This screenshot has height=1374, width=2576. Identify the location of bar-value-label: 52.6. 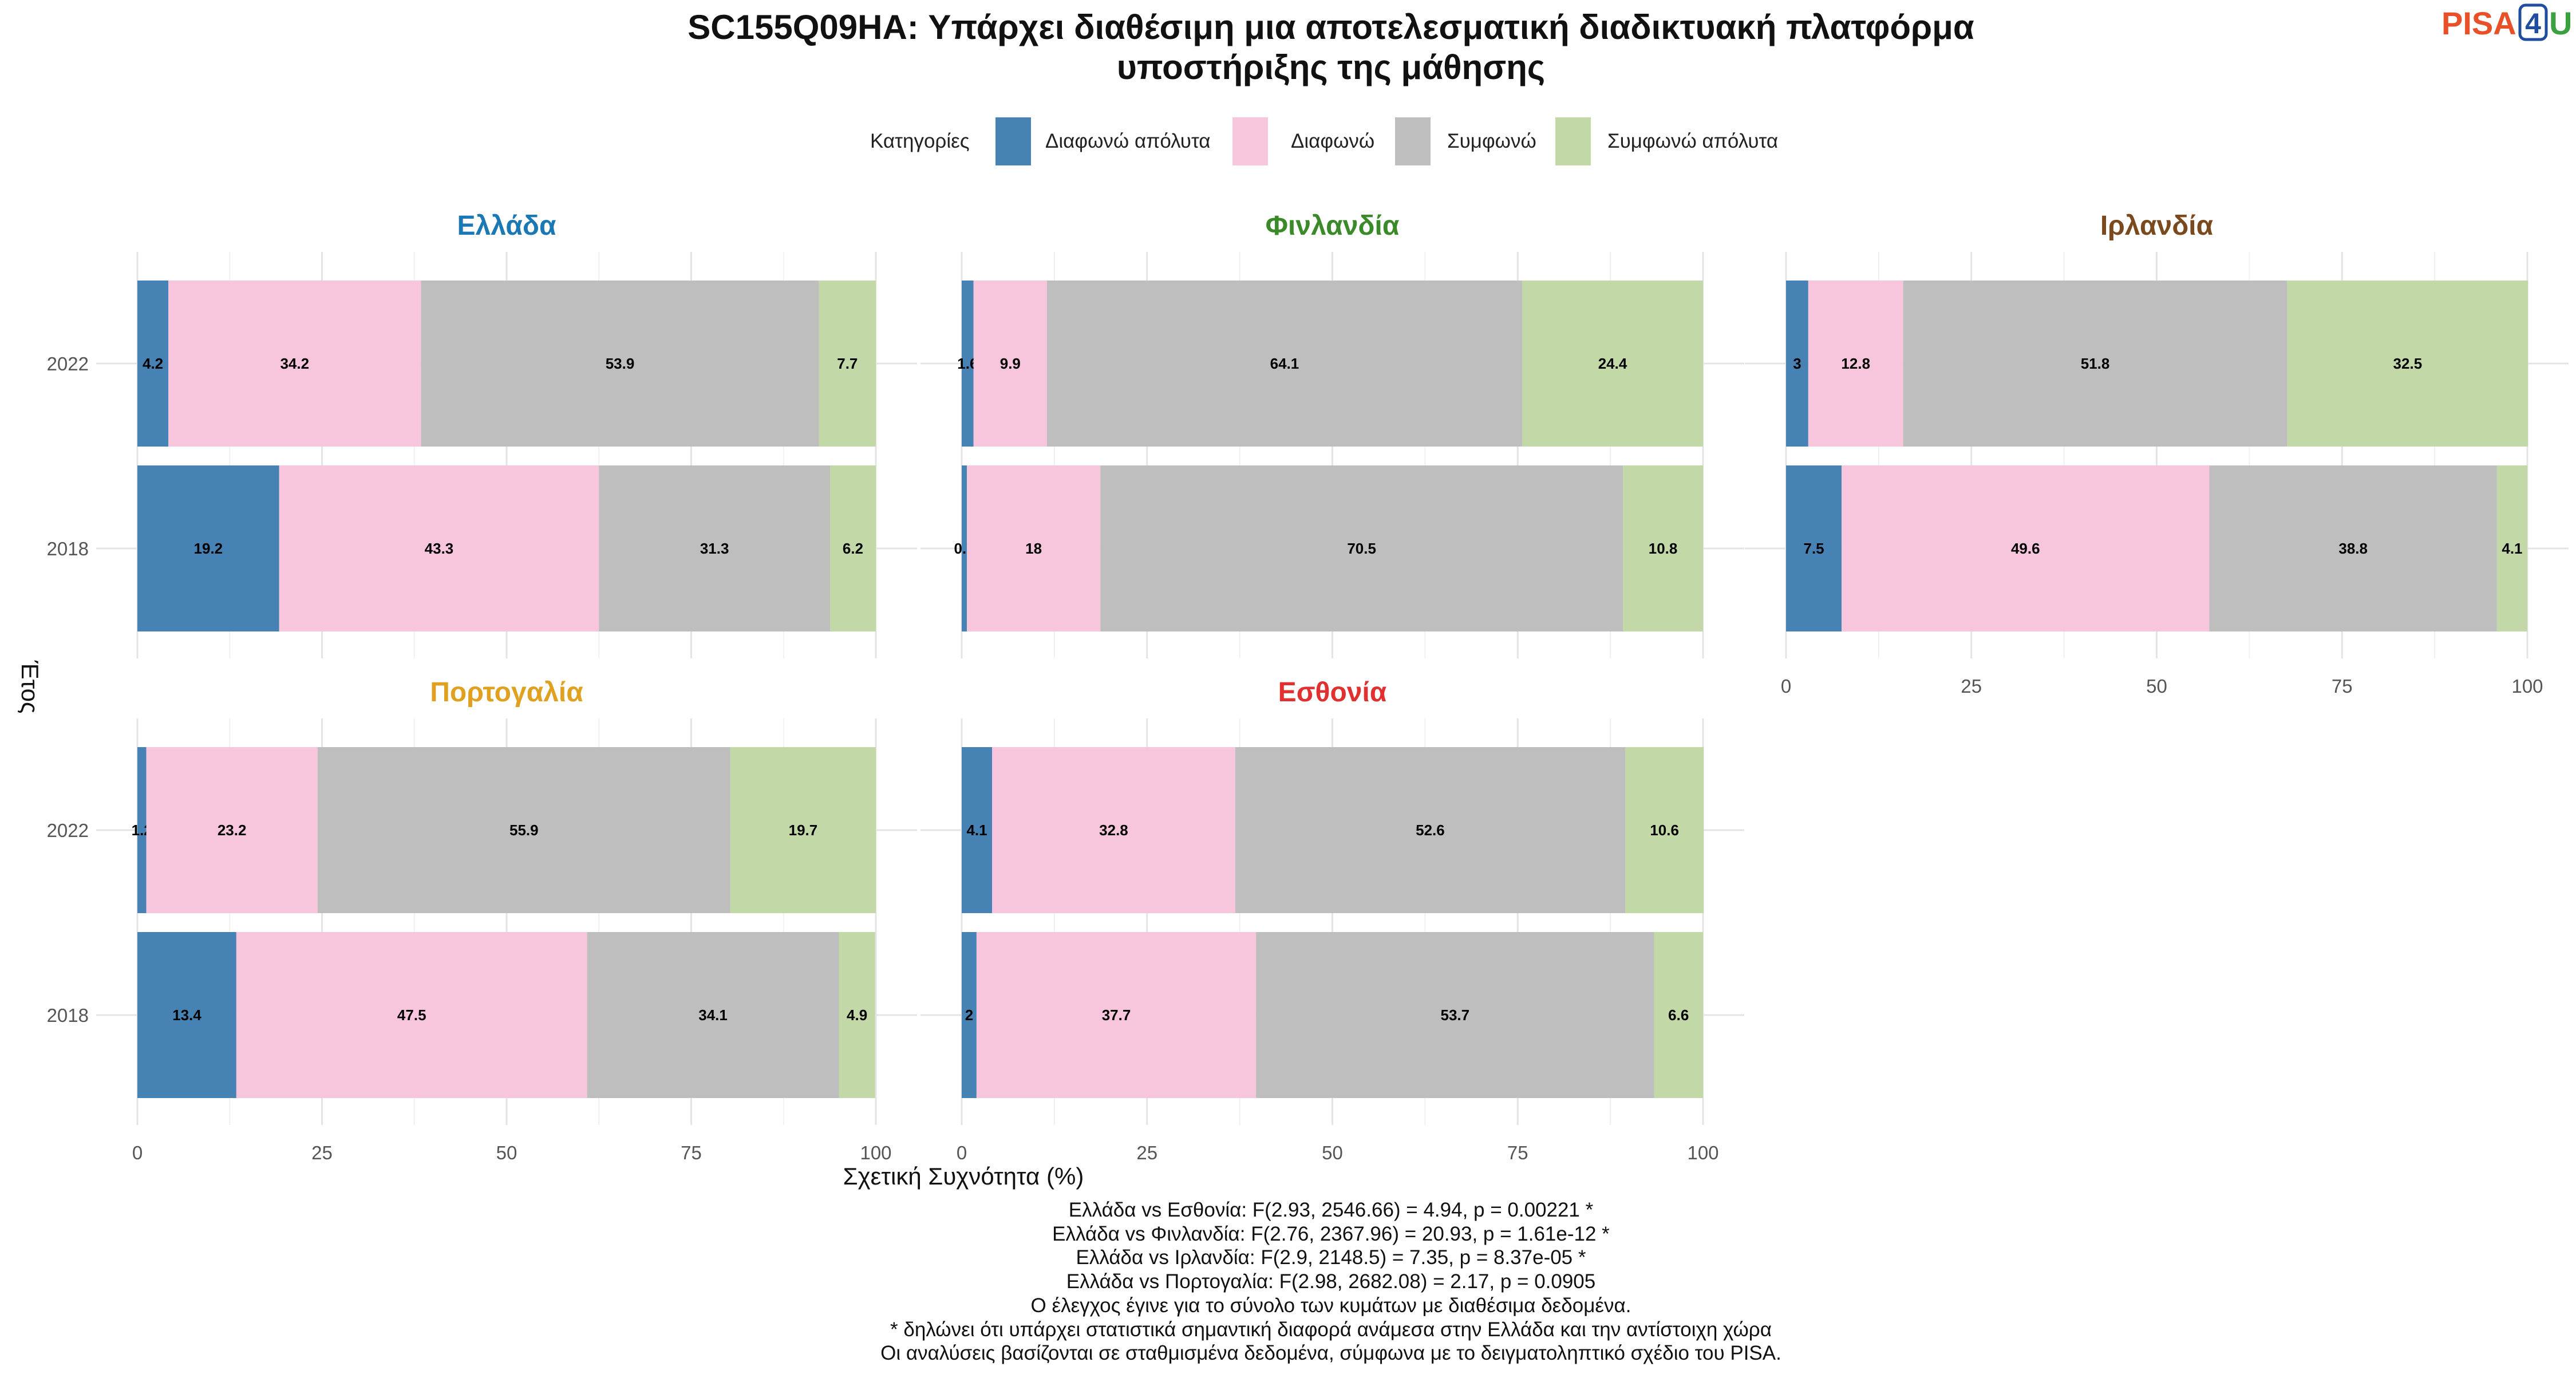
(1430, 831).